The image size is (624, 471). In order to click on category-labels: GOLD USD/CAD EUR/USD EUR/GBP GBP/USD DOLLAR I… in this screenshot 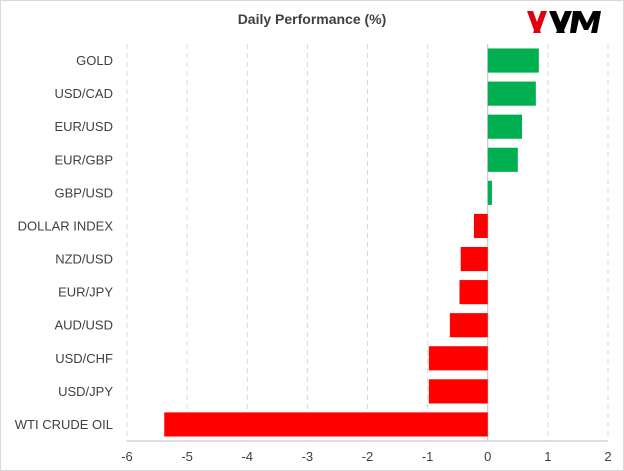, I will do `click(64, 242)`.